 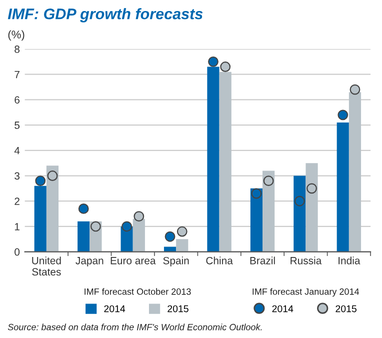 What do you see at coordinates (17, 74) in the screenshot?
I see `y-tick-label: 7` at bounding box center [17, 74].